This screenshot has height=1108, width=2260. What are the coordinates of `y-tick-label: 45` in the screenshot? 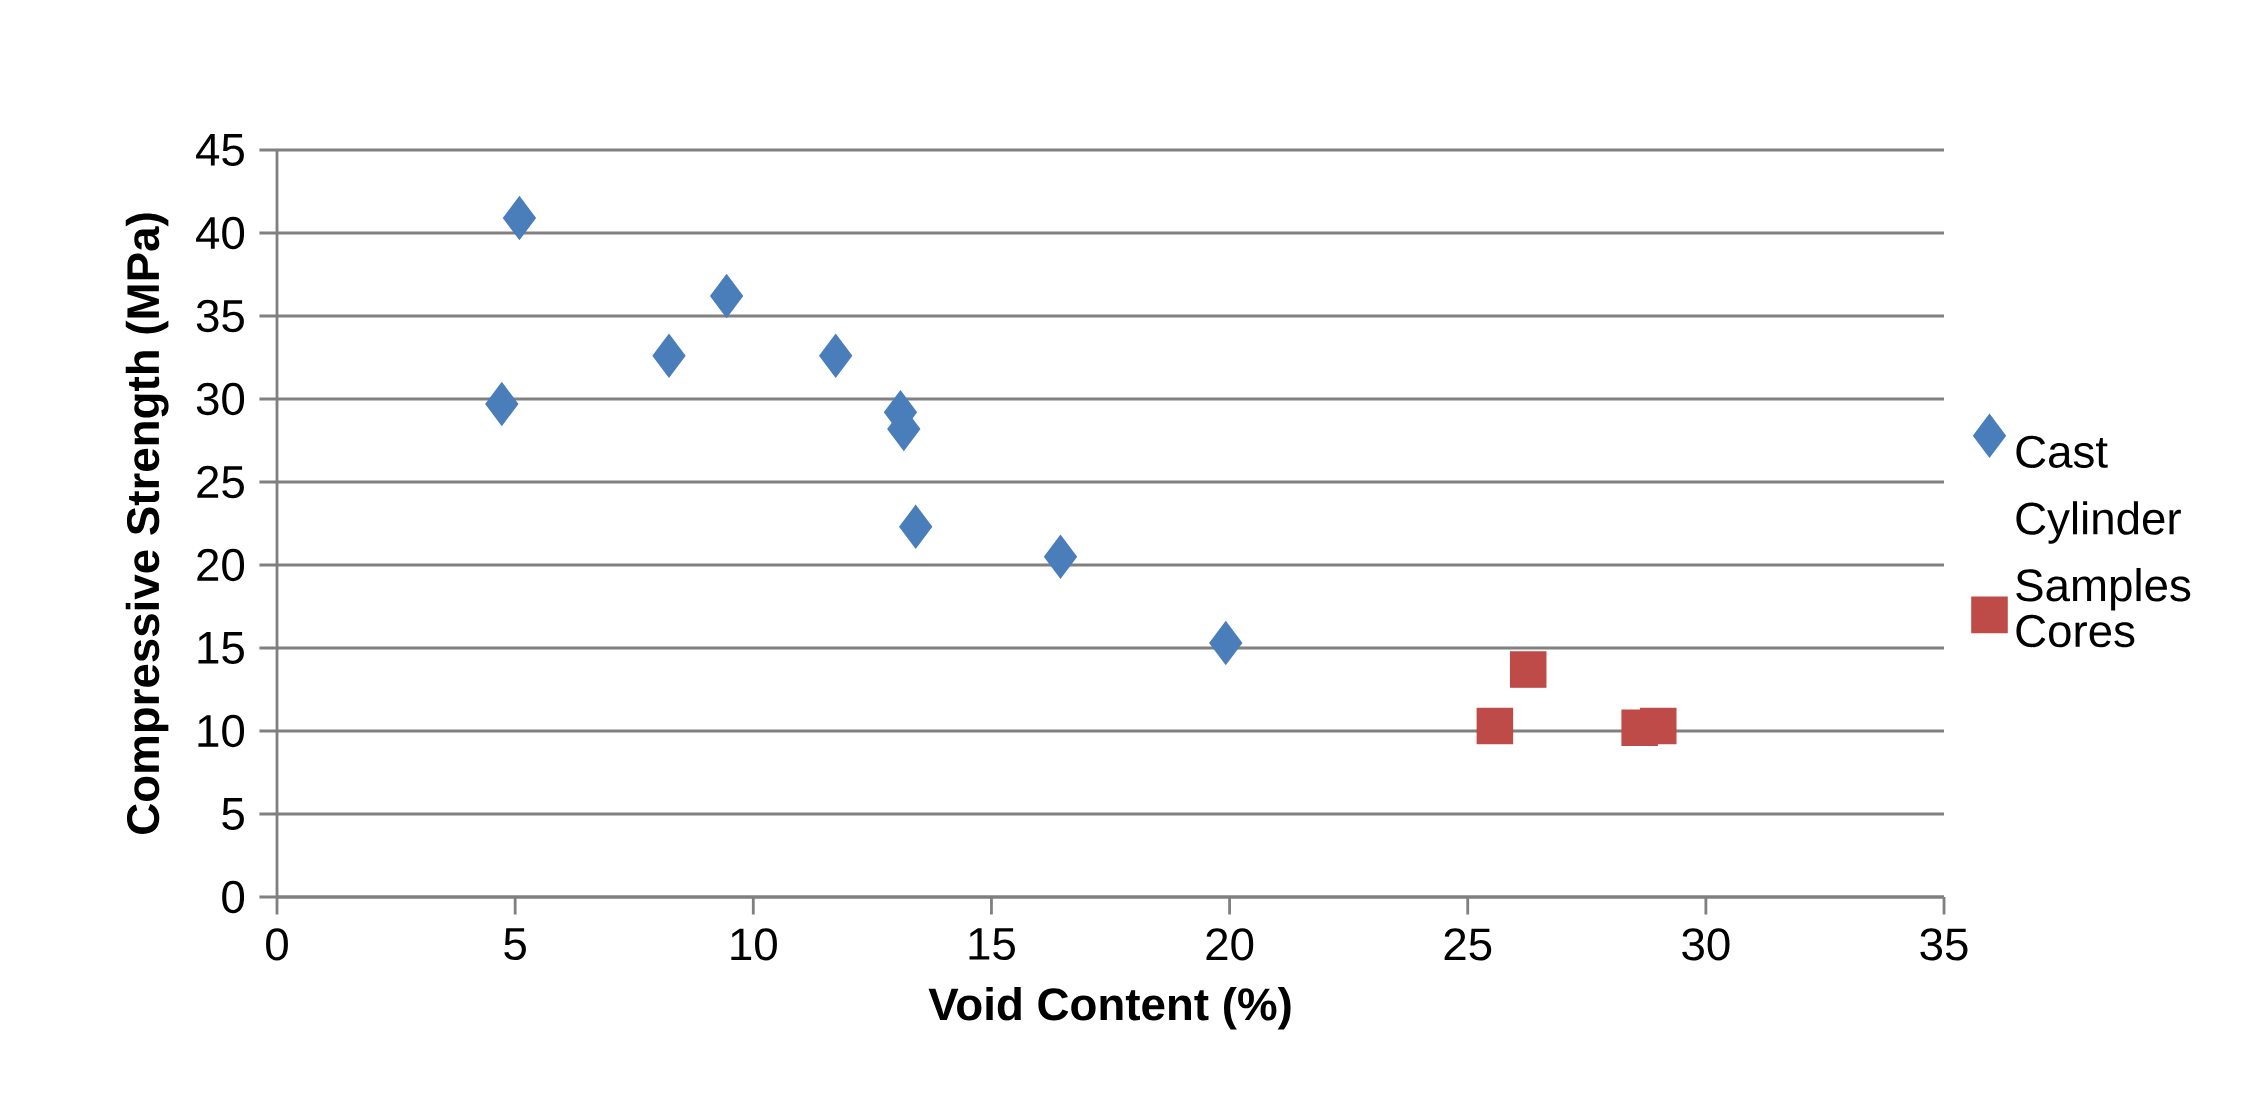 It's located at (220, 150).